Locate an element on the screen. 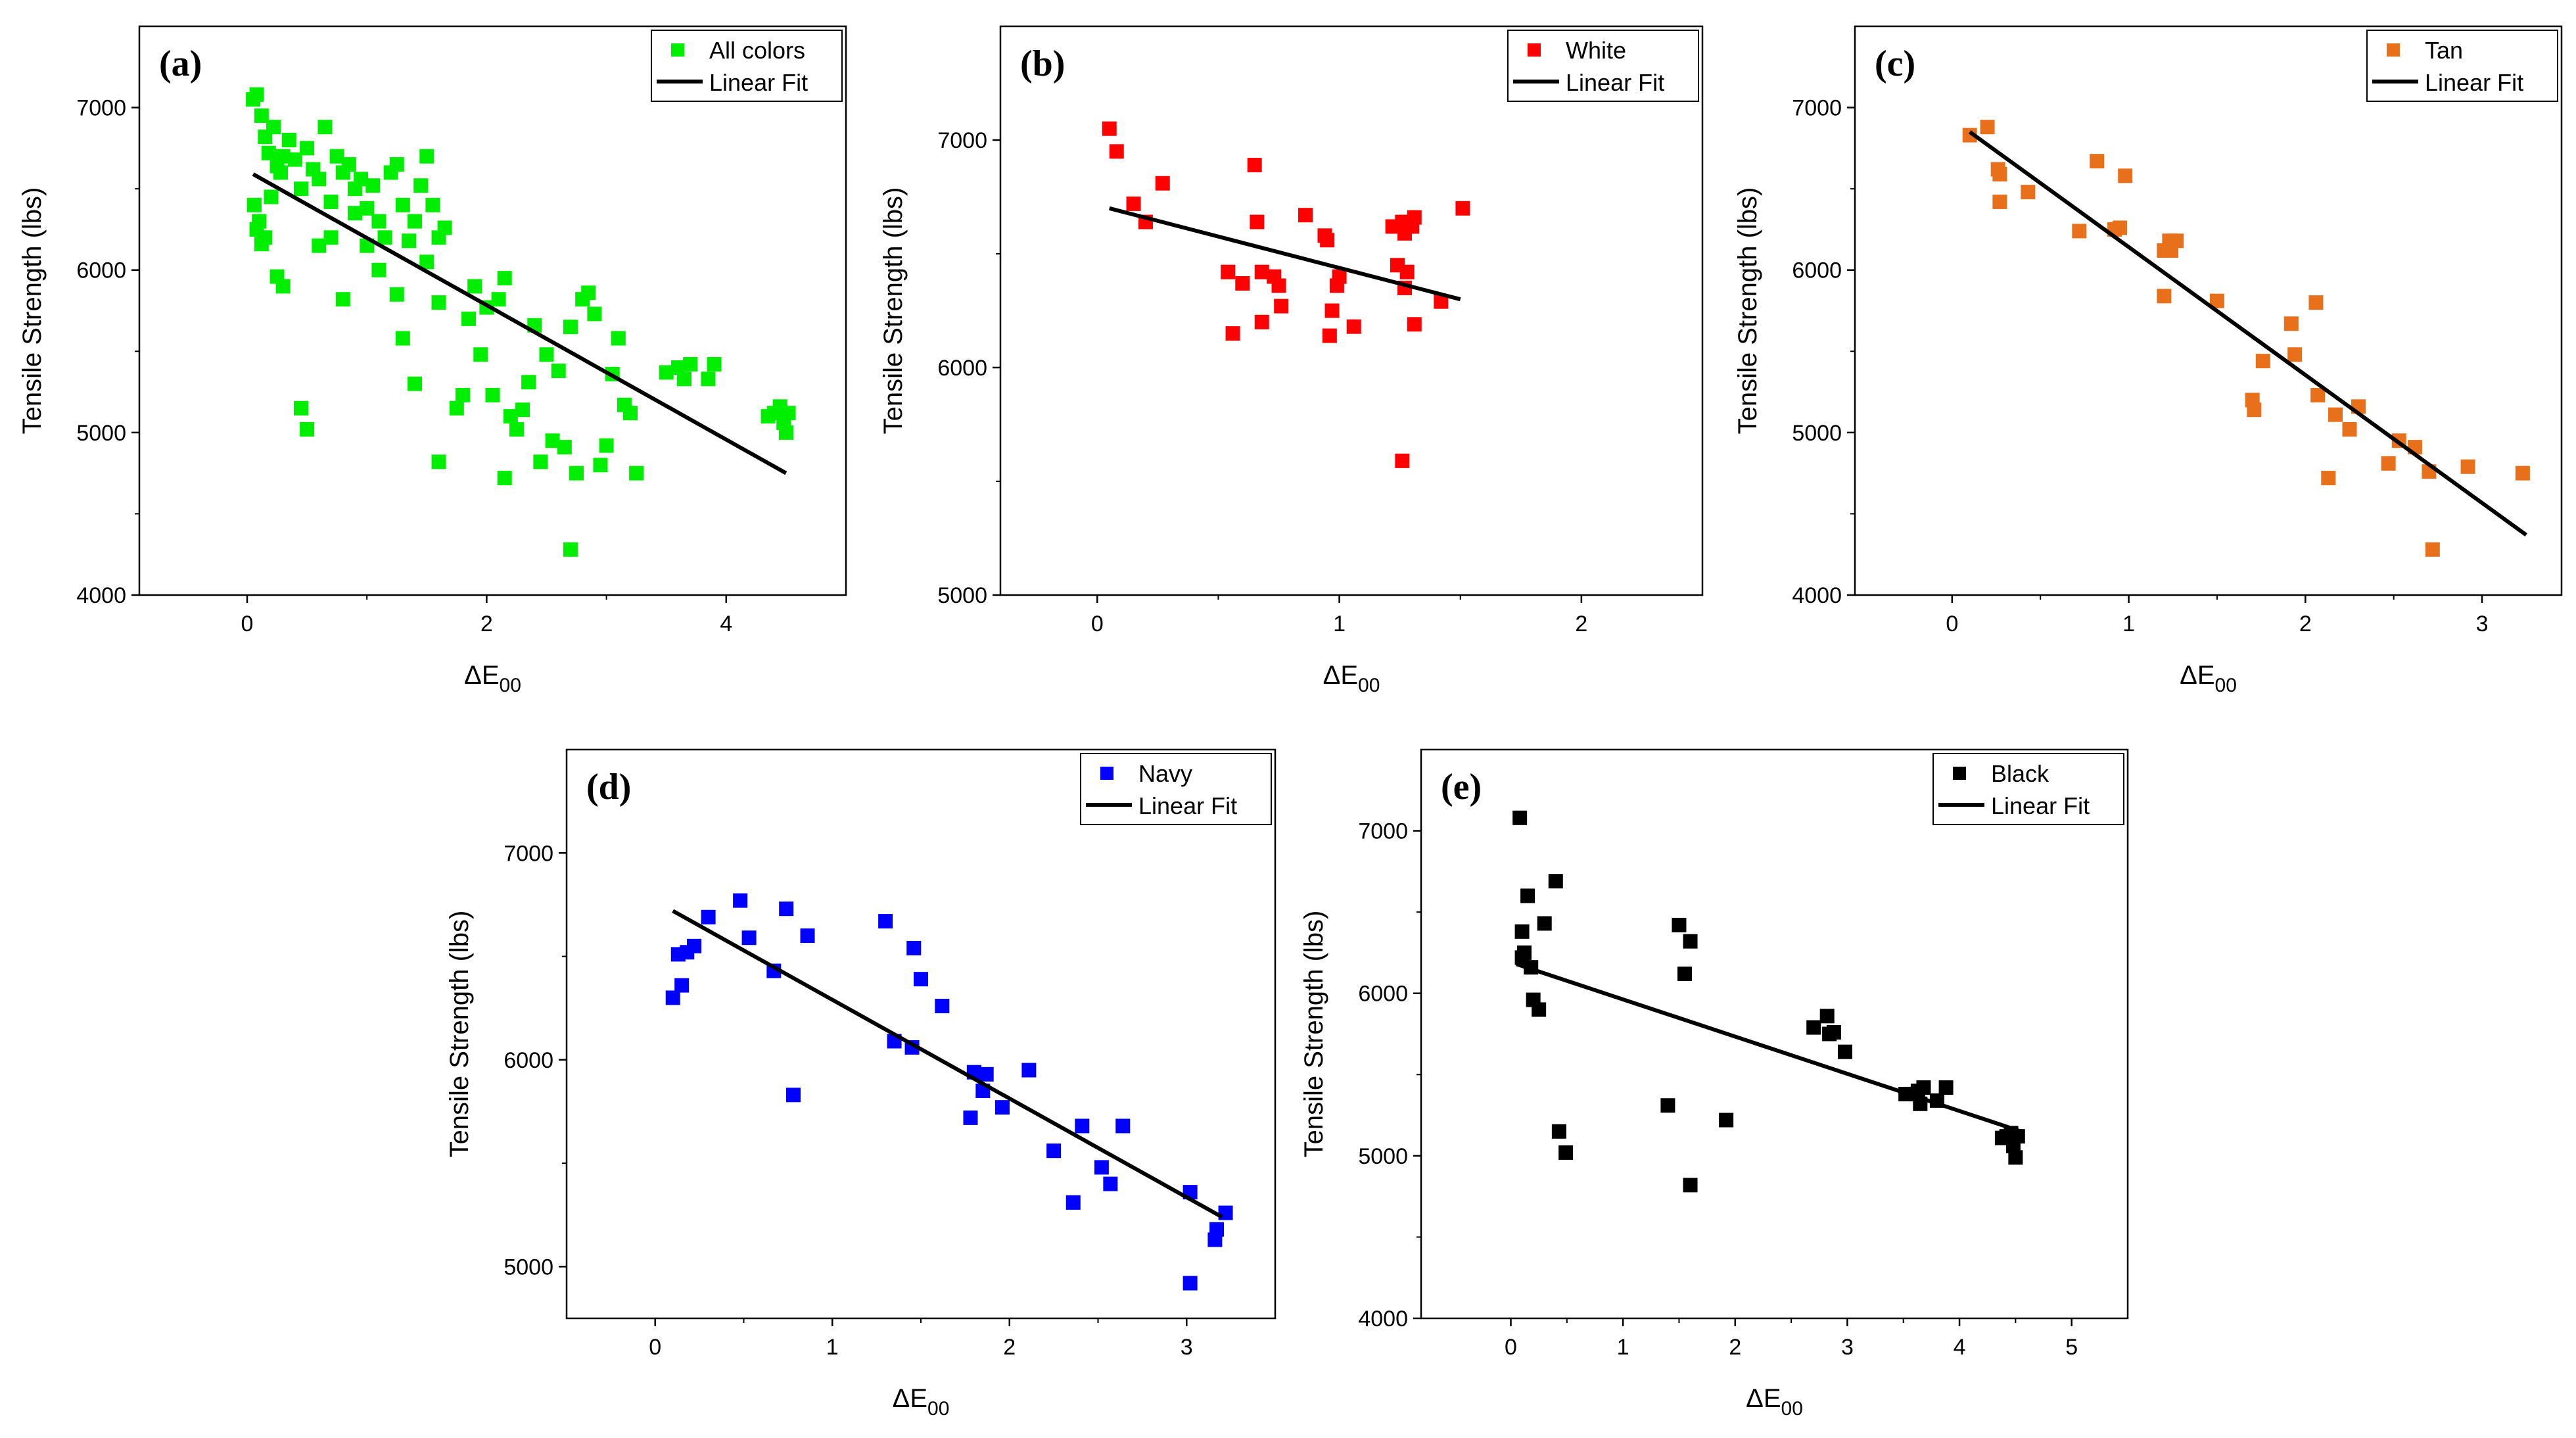 This screenshot has width=2576, height=1438. x-axis-label-main: ΔE is located at coordinates (1340, 675).